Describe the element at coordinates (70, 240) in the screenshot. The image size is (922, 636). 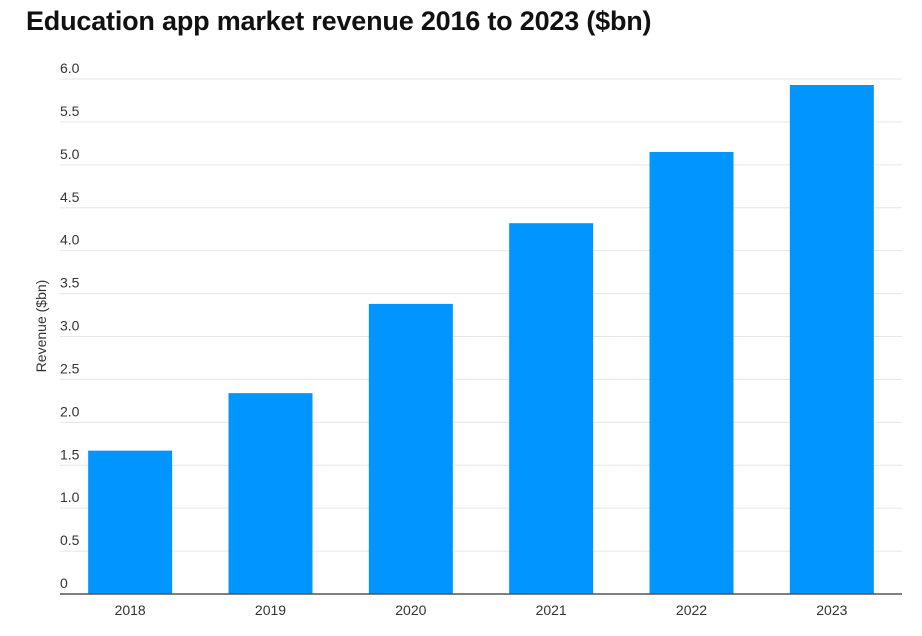
I see `y-tick-label: 4.0` at that location.